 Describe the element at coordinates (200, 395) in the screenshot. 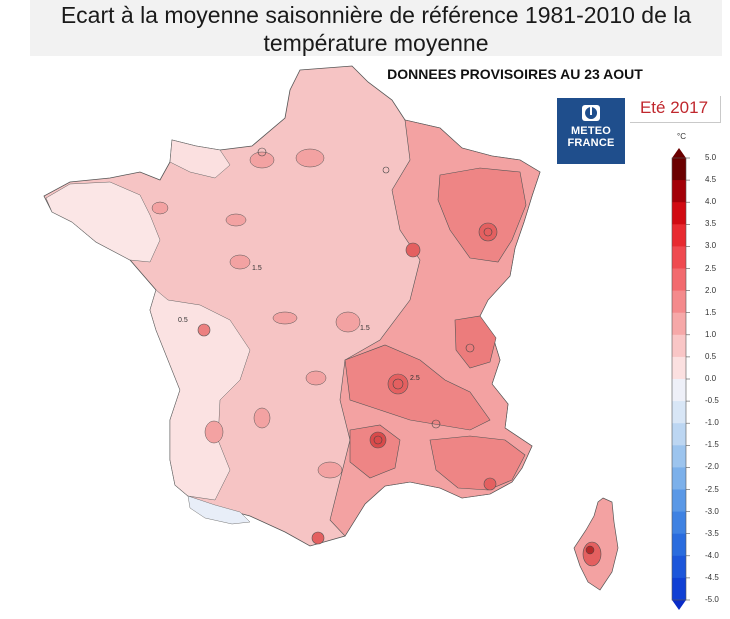

I see `zone-atlantic-pale` at that location.